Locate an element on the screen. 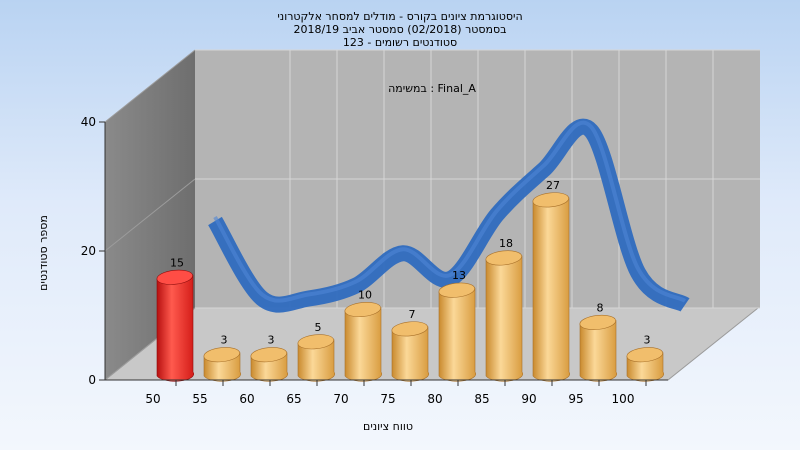  bar-value-label: 18 is located at coordinates (506, 243).